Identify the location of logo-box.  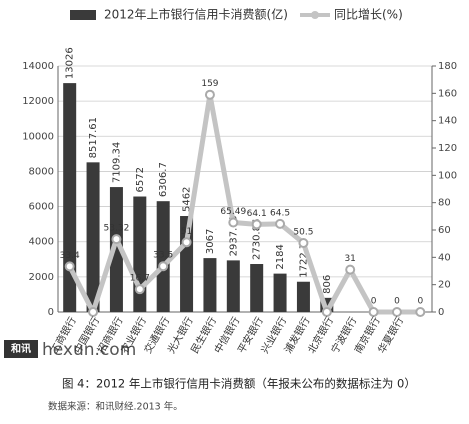
(21, 349).